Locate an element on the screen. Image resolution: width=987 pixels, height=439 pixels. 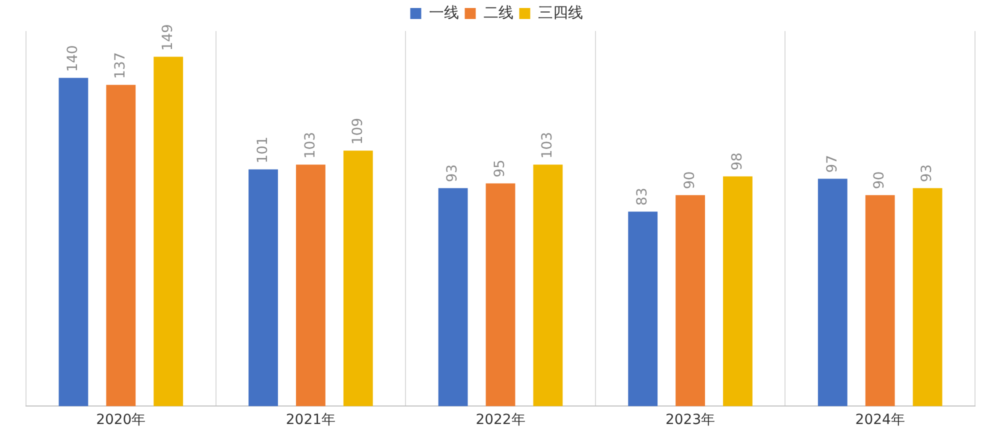
legend-label: 三四线 is located at coordinates (560, 12).